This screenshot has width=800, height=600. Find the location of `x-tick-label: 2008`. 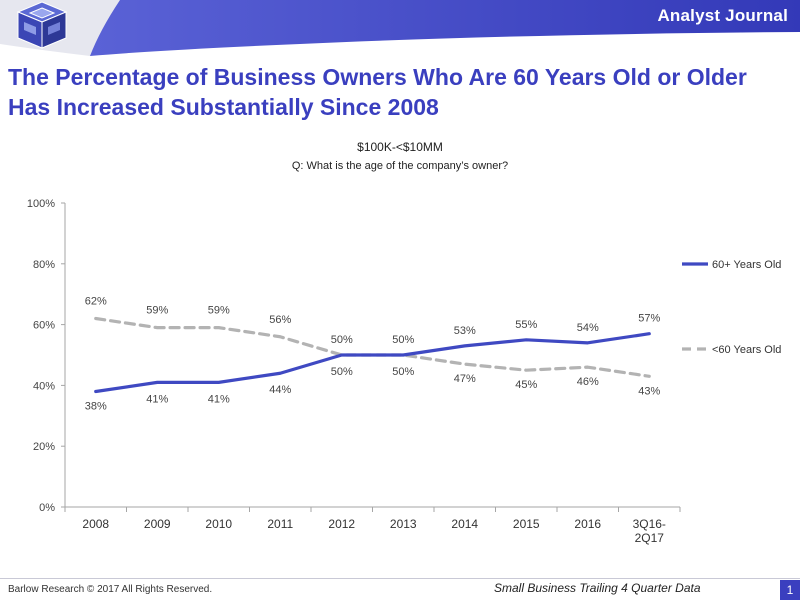

x-tick-label: 2008 is located at coordinates (95, 524).